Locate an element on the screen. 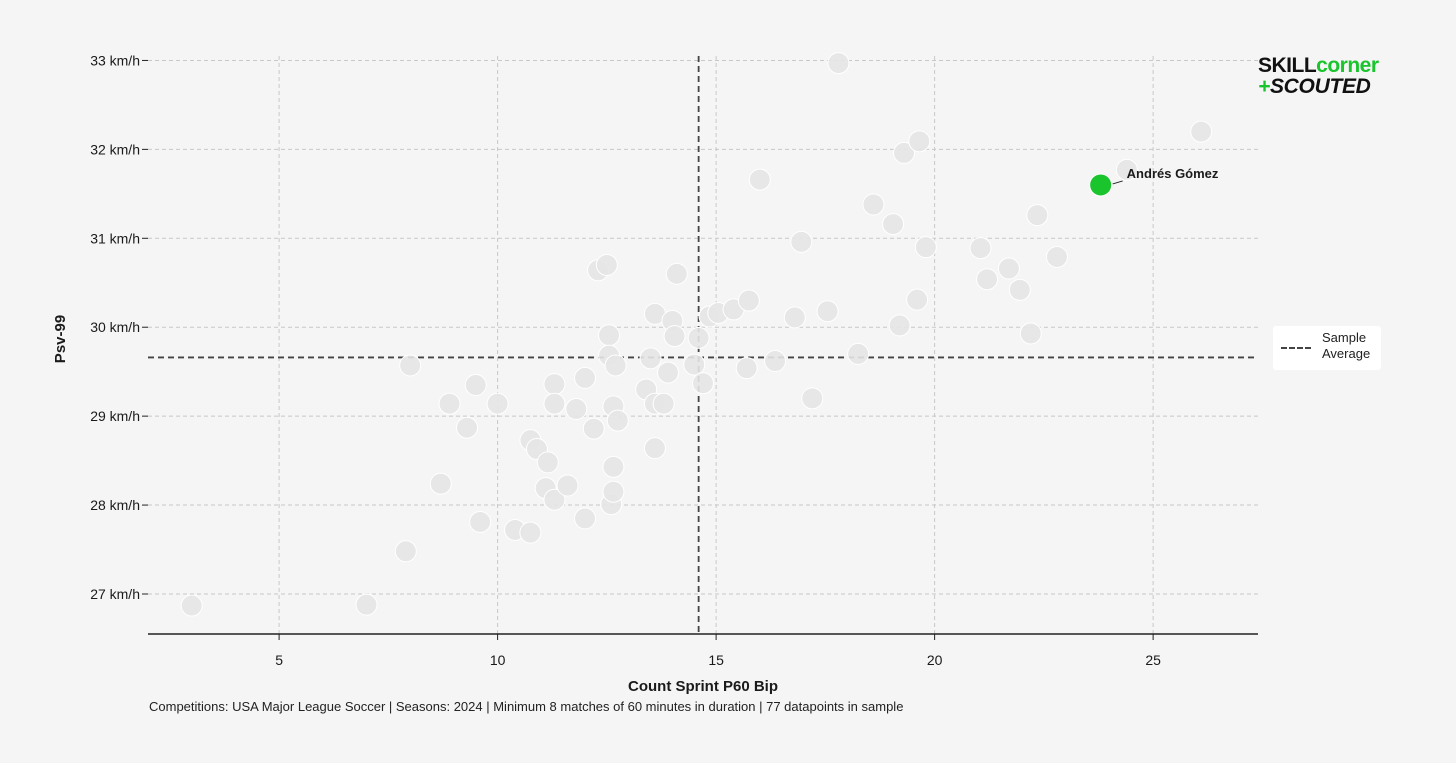 The image size is (1456, 763). legend-label: Sample Average is located at coordinates (1346, 345).